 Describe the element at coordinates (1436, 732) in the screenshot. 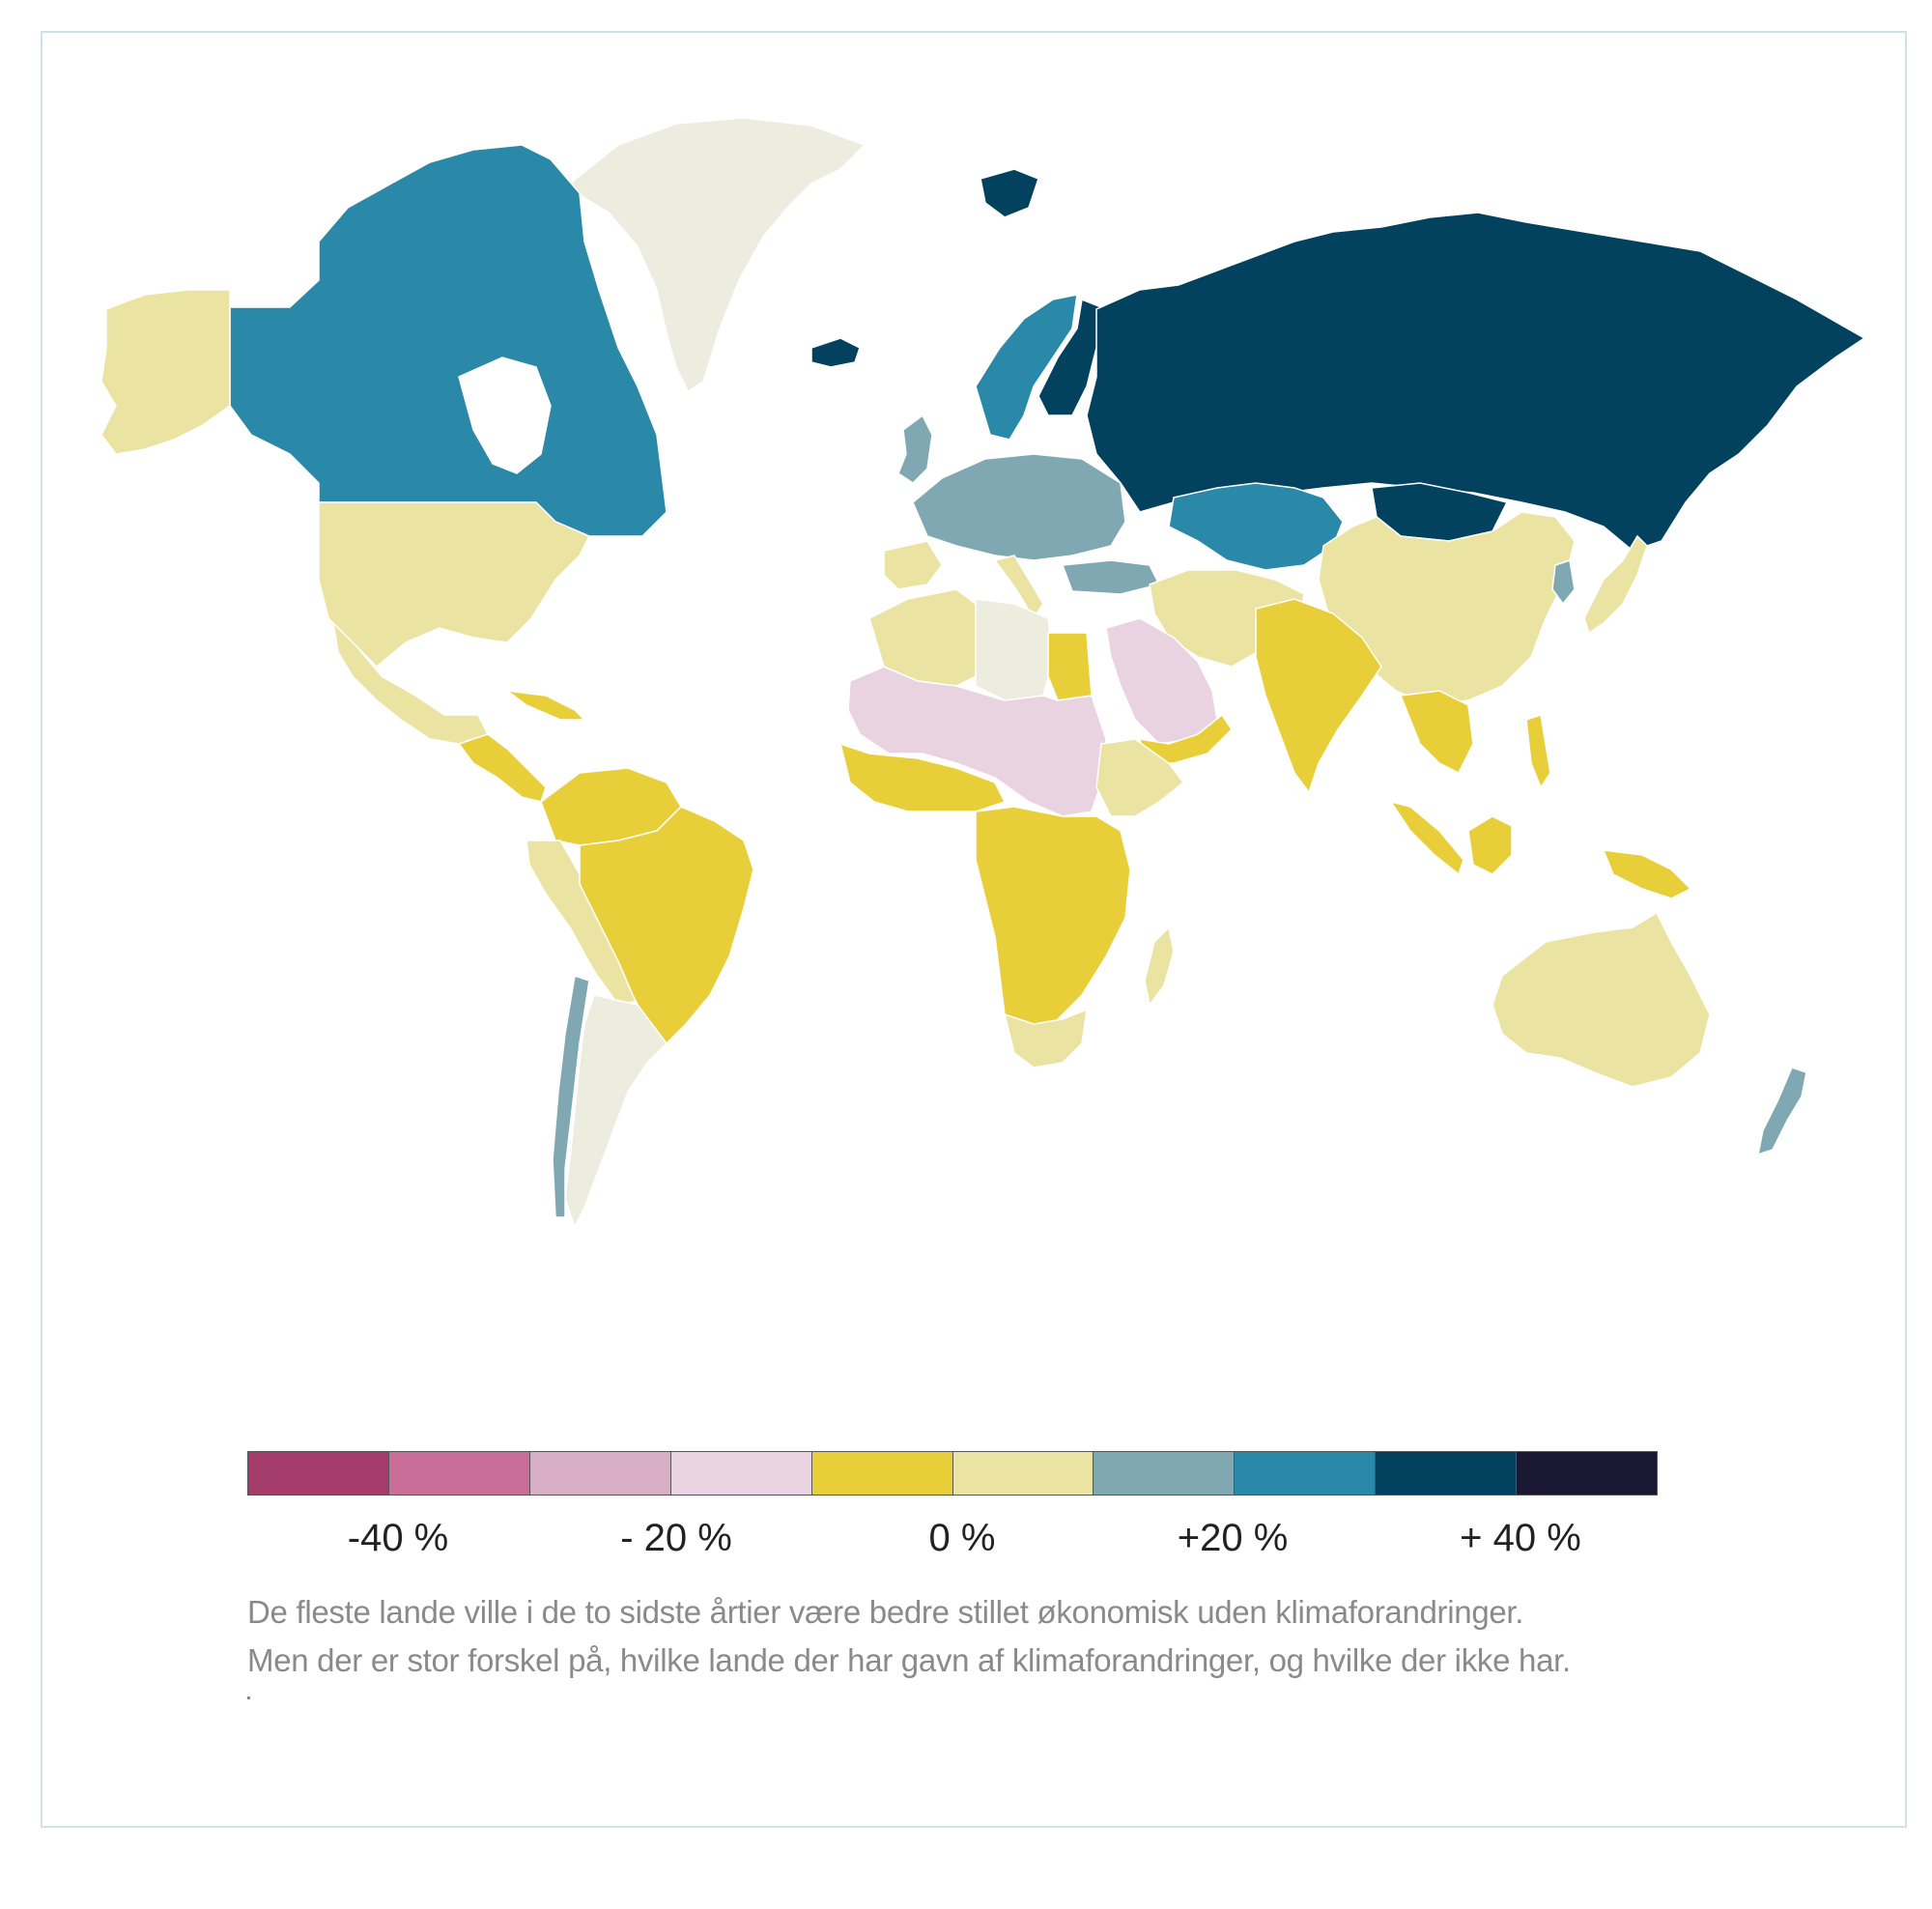

I see `region-southeast-asia` at that location.